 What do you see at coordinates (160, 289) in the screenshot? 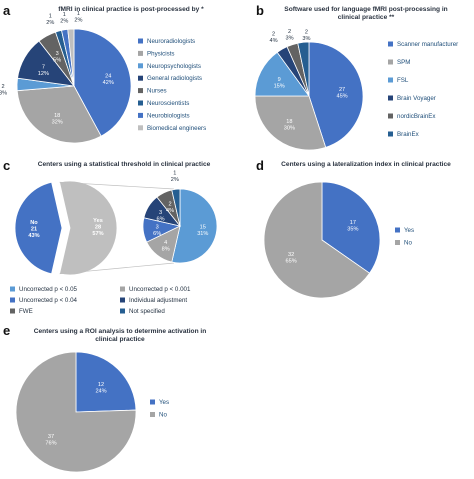
I see `legend-label-c-1: Uncorrected p < 0.001` at bounding box center [160, 289].